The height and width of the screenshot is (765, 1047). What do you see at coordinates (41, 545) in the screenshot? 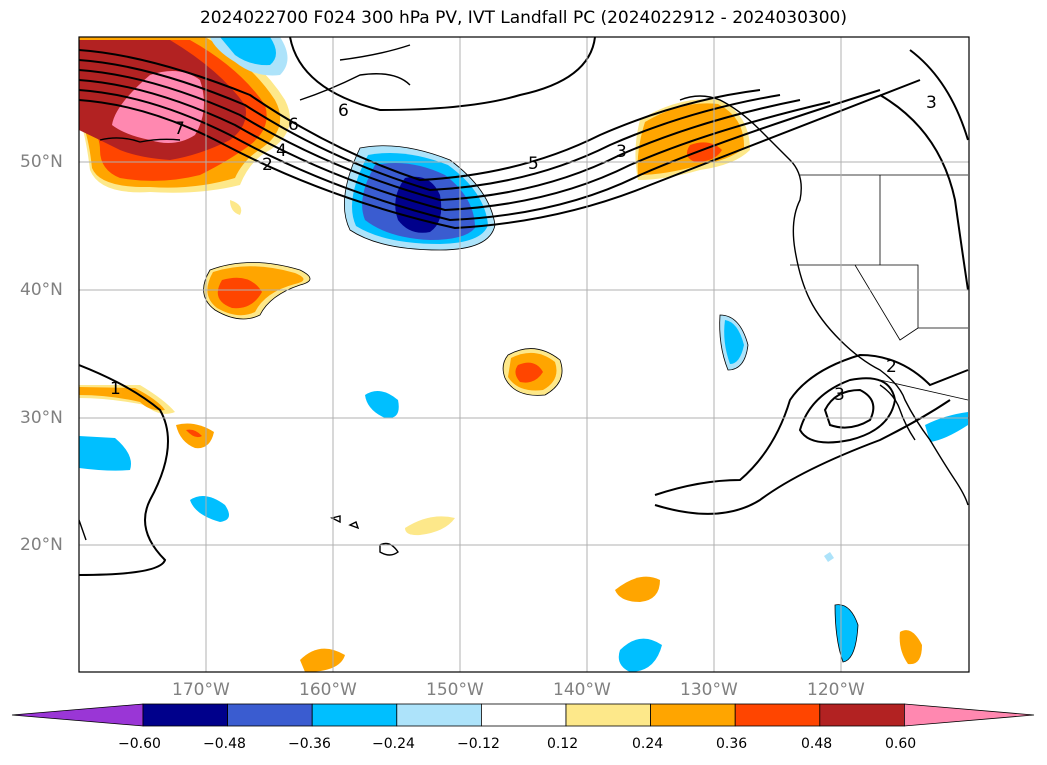
I see `lat-label: 20°N` at bounding box center [41, 545].